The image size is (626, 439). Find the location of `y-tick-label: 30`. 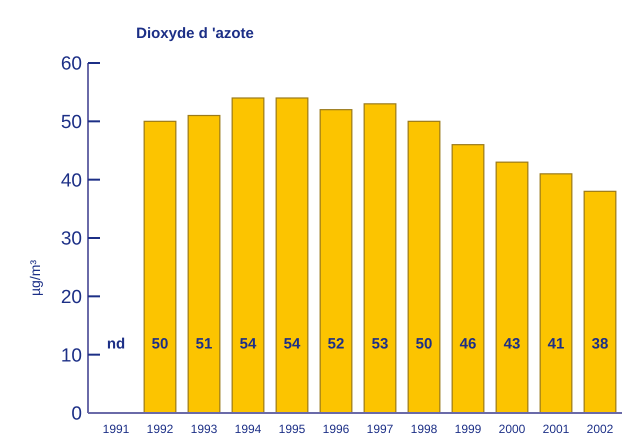

y-tick-label: 30 is located at coordinates (71, 239).